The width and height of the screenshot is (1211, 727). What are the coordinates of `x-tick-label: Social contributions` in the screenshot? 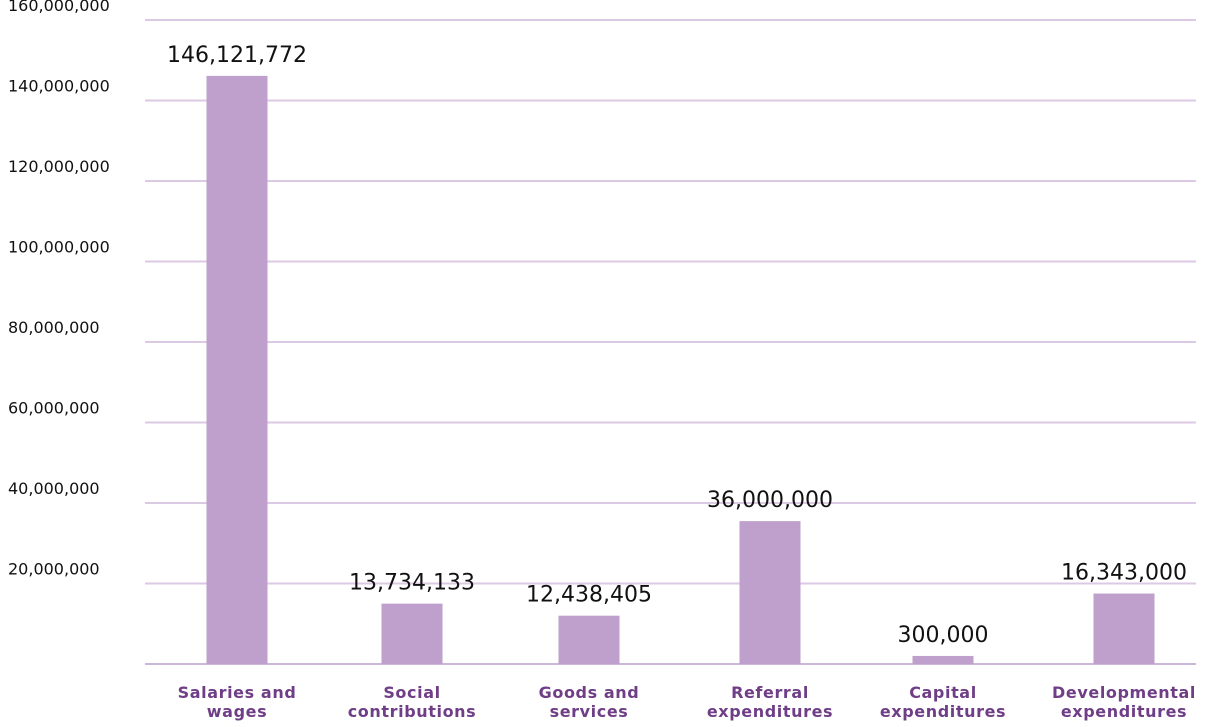 It's located at (412, 702).